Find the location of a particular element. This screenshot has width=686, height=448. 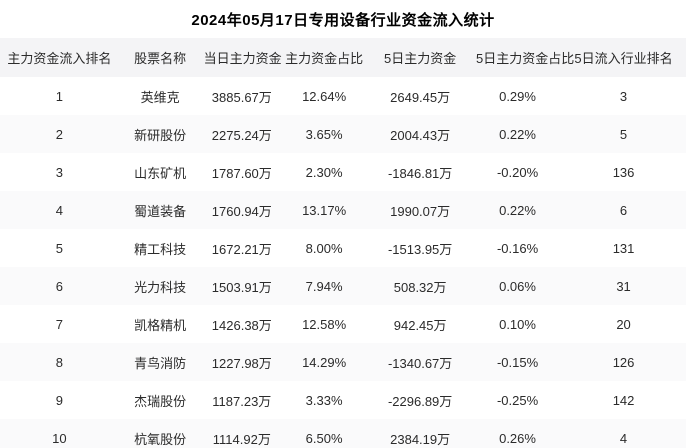

table-cell: 9 is located at coordinates (59, 400).